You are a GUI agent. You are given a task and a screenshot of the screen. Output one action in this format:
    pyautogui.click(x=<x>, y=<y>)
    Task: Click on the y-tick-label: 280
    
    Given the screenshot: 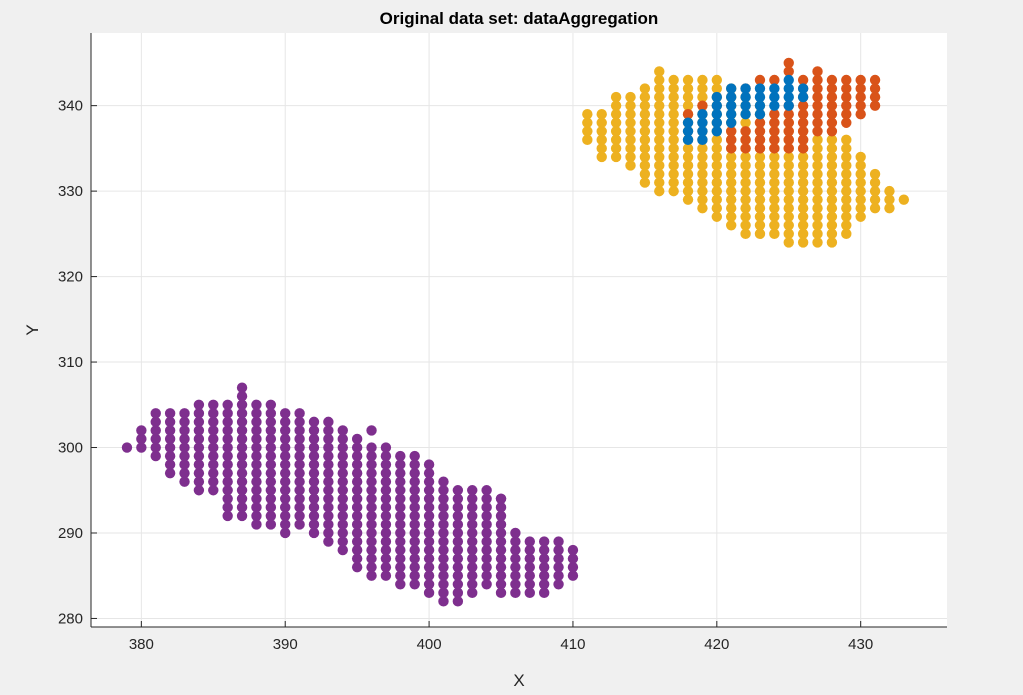 What is the action you would take?
    pyautogui.click(x=70, y=618)
    